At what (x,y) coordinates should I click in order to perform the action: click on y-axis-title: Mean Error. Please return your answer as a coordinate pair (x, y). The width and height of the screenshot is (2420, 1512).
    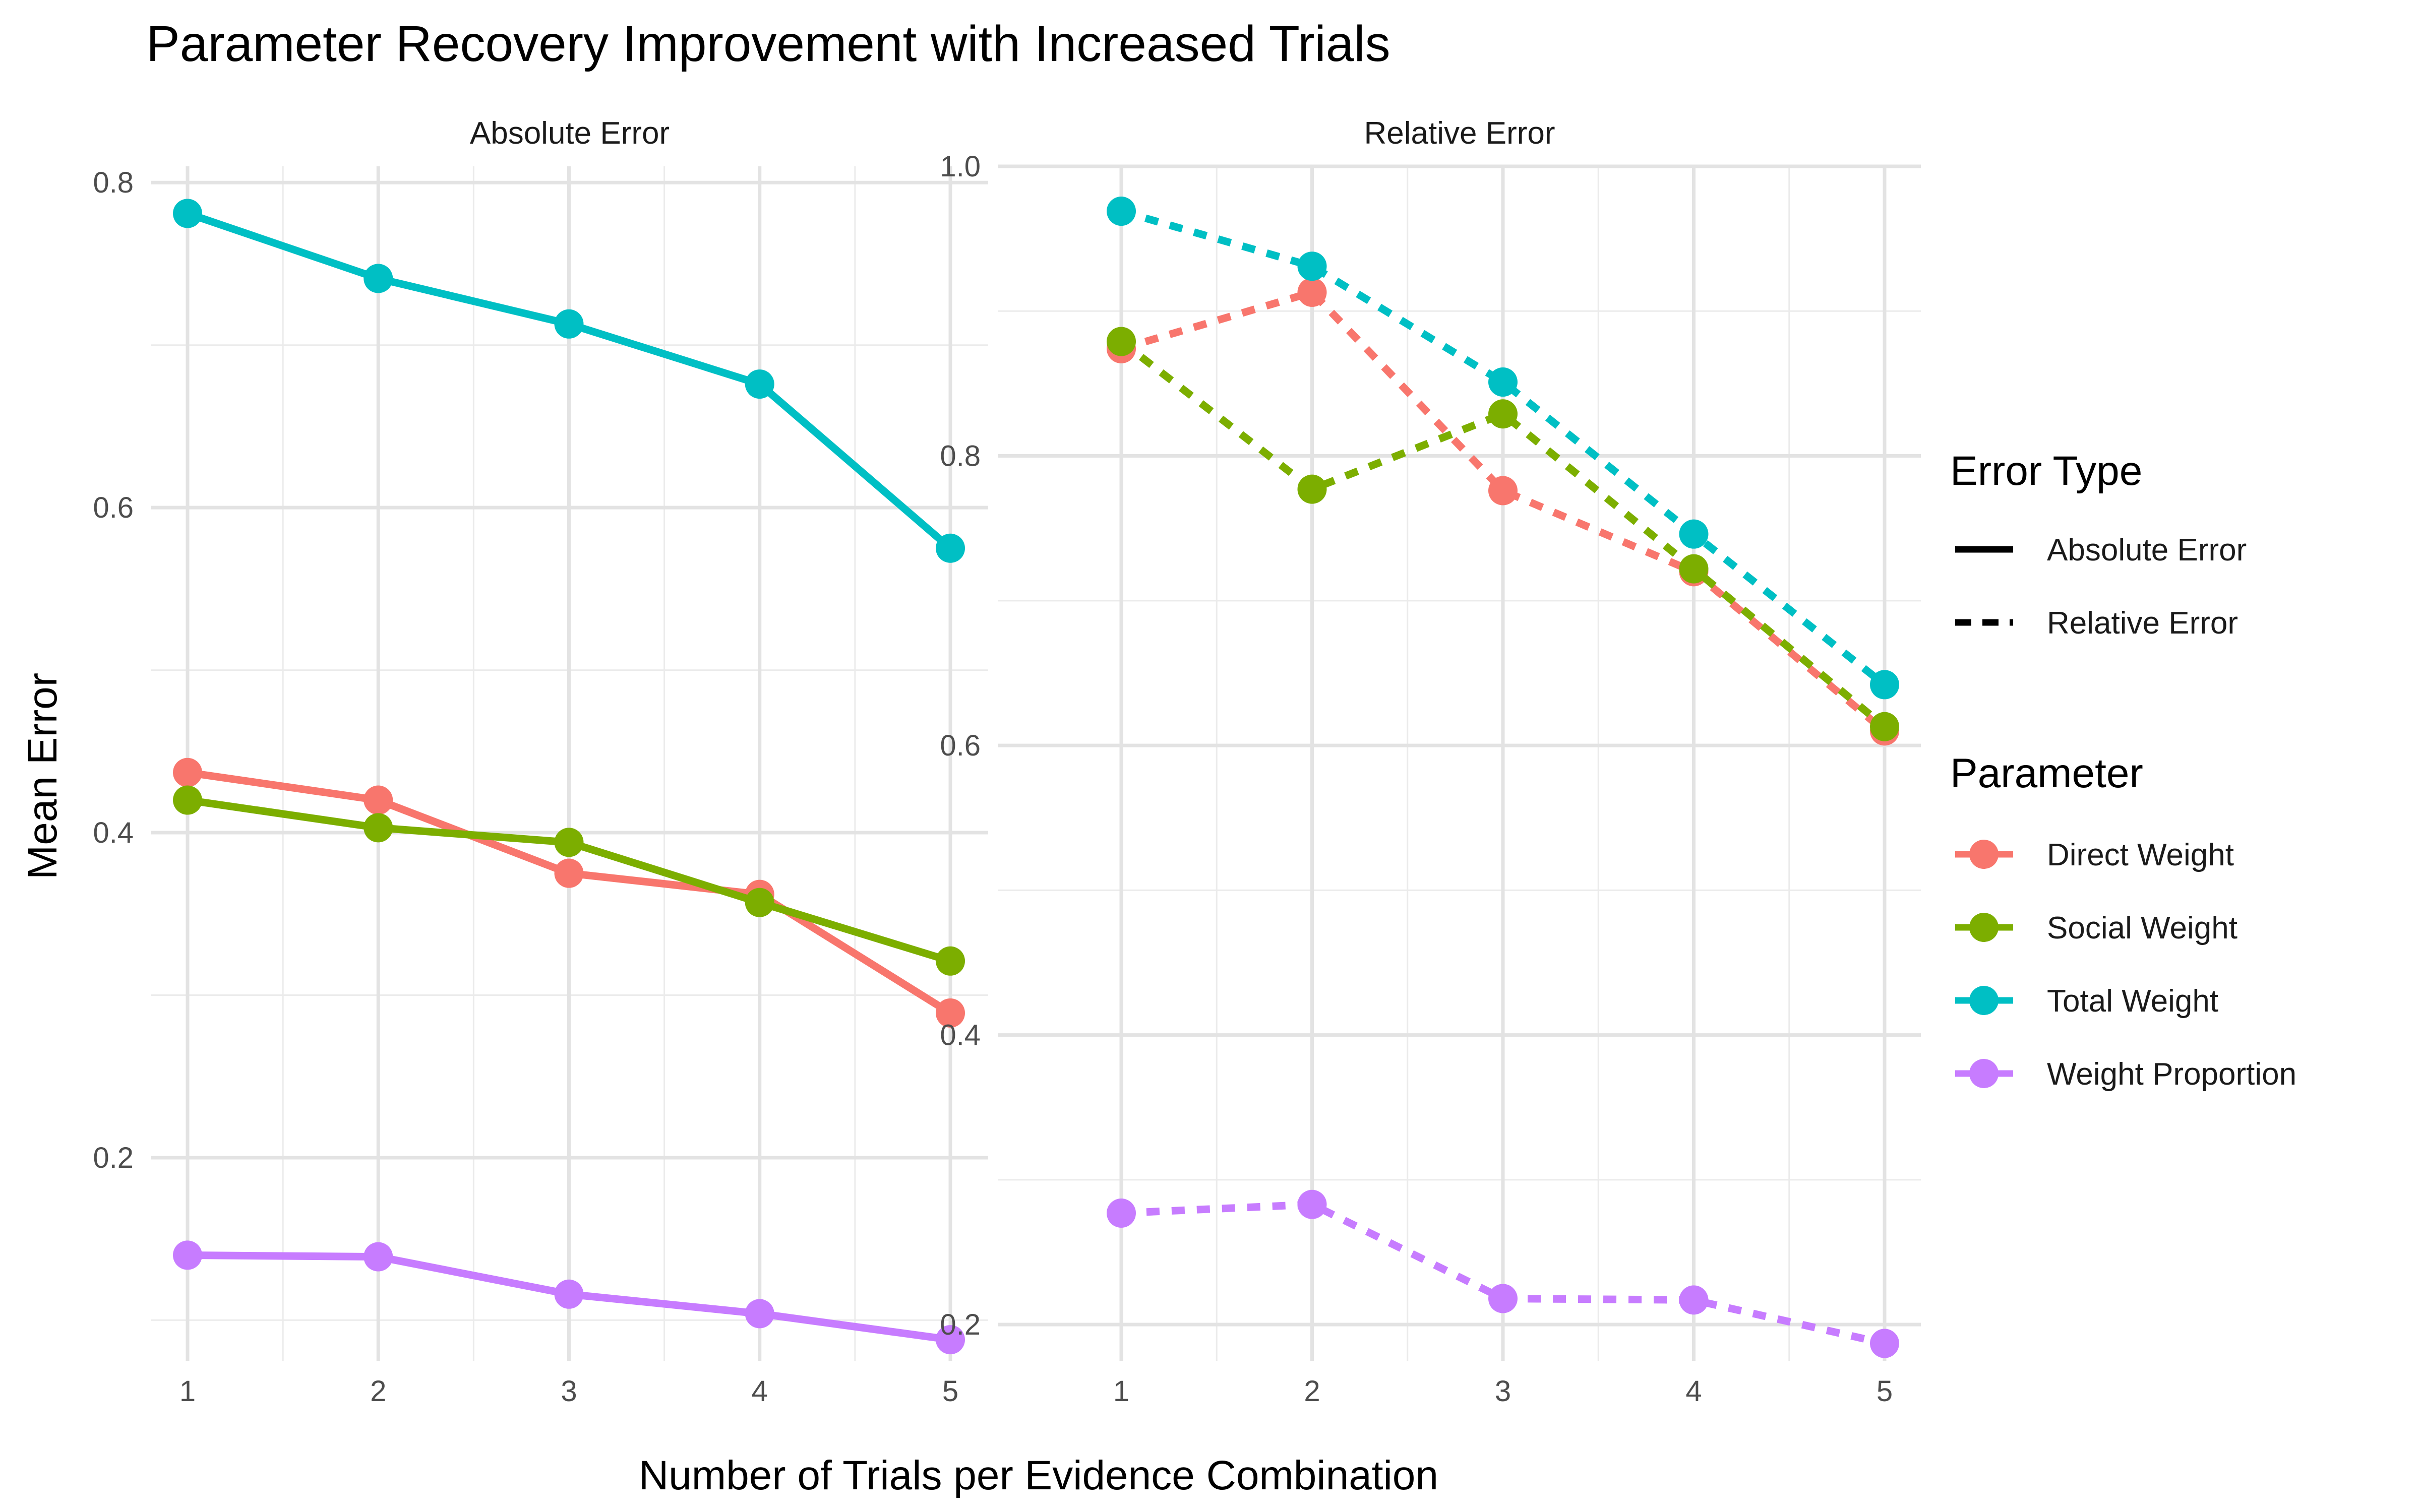
    Looking at the image, I should click on (43, 776).